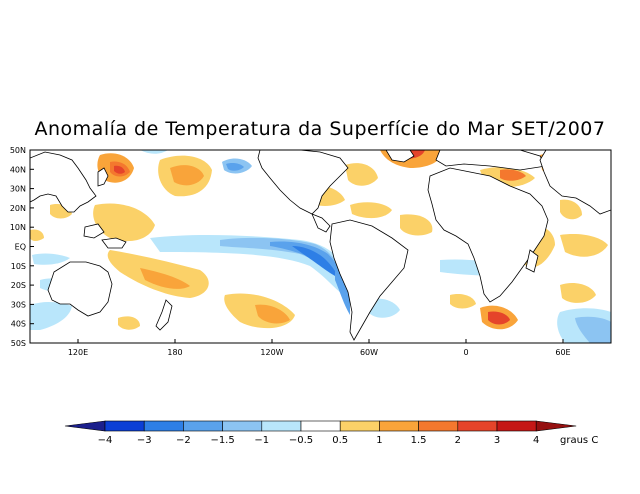 This screenshot has width=640, height=494. What do you see at coordinates (340, 440) in the screenshot?
I see `colorbar-tick-label: 0.5` at bounding box center [340, 440].